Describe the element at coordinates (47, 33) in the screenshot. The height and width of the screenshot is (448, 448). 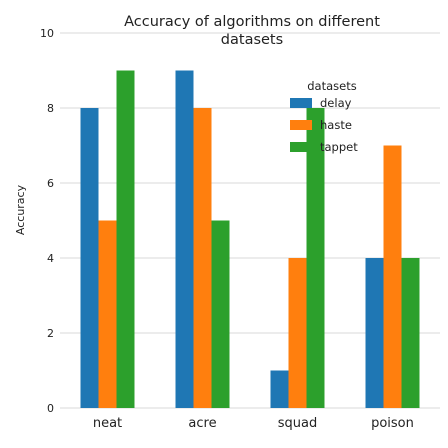
I see `y-tick-label: 10` at that location.